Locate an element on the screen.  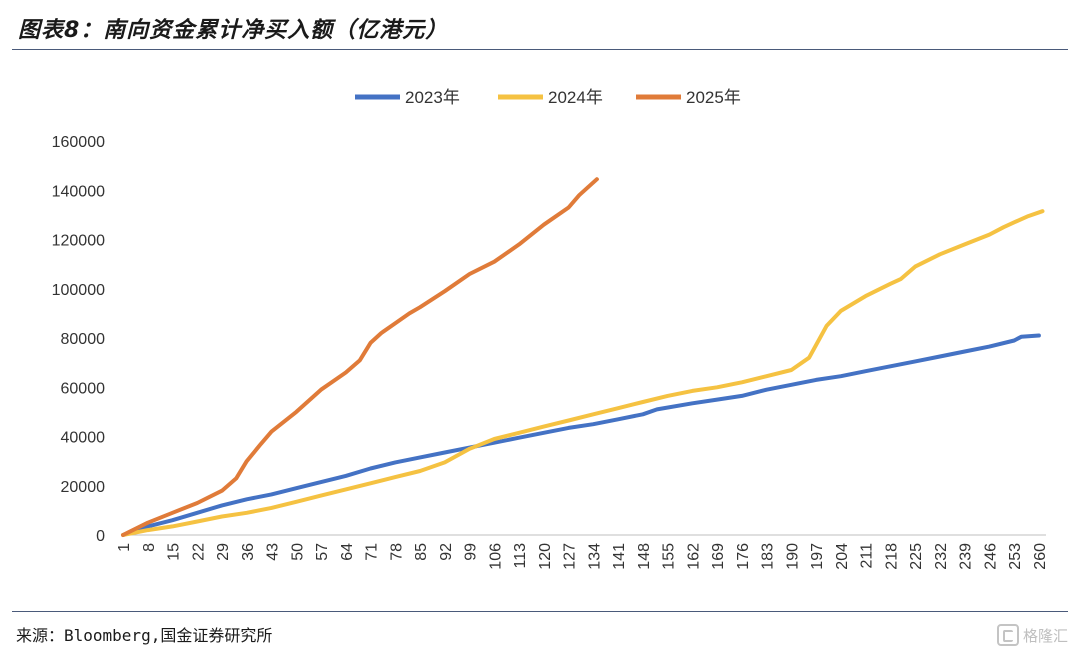
x-tick-label: 239 is located at coordinates (966, 556).